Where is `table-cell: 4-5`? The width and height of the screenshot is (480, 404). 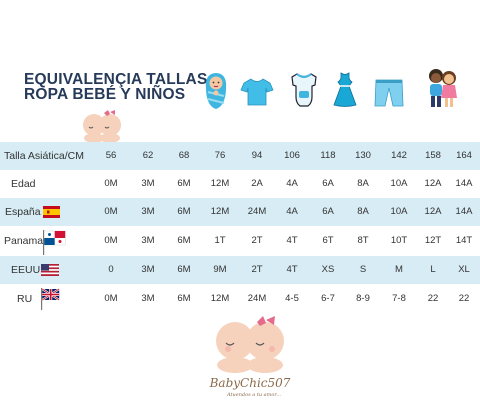
table-cell: 4-5 is located at coordinates (292, 298).